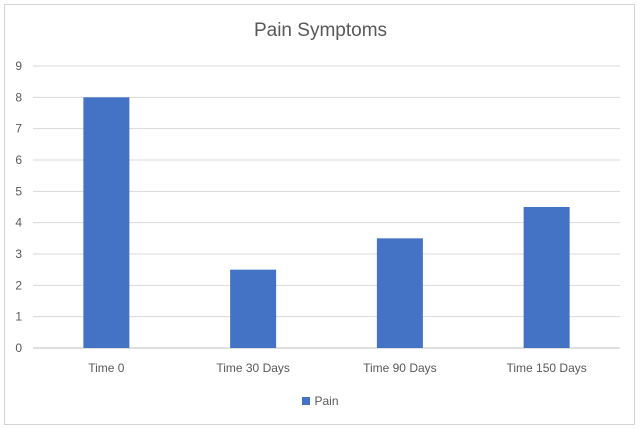 The image size is (641, 429). Describe the element at coordinates (18, 97) in the screenshot. I see `y-tick-label: 8` at that location.